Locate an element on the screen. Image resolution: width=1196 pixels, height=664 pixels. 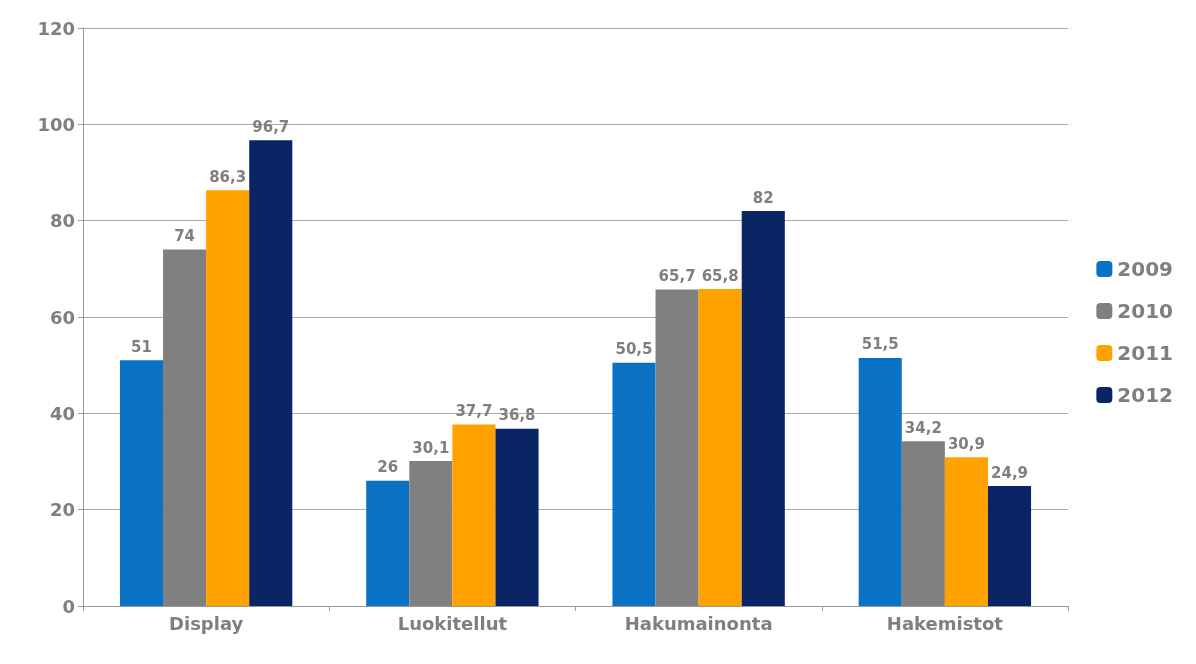
x-tick-label: Hakumainonta is located at coordinates (698, 623).